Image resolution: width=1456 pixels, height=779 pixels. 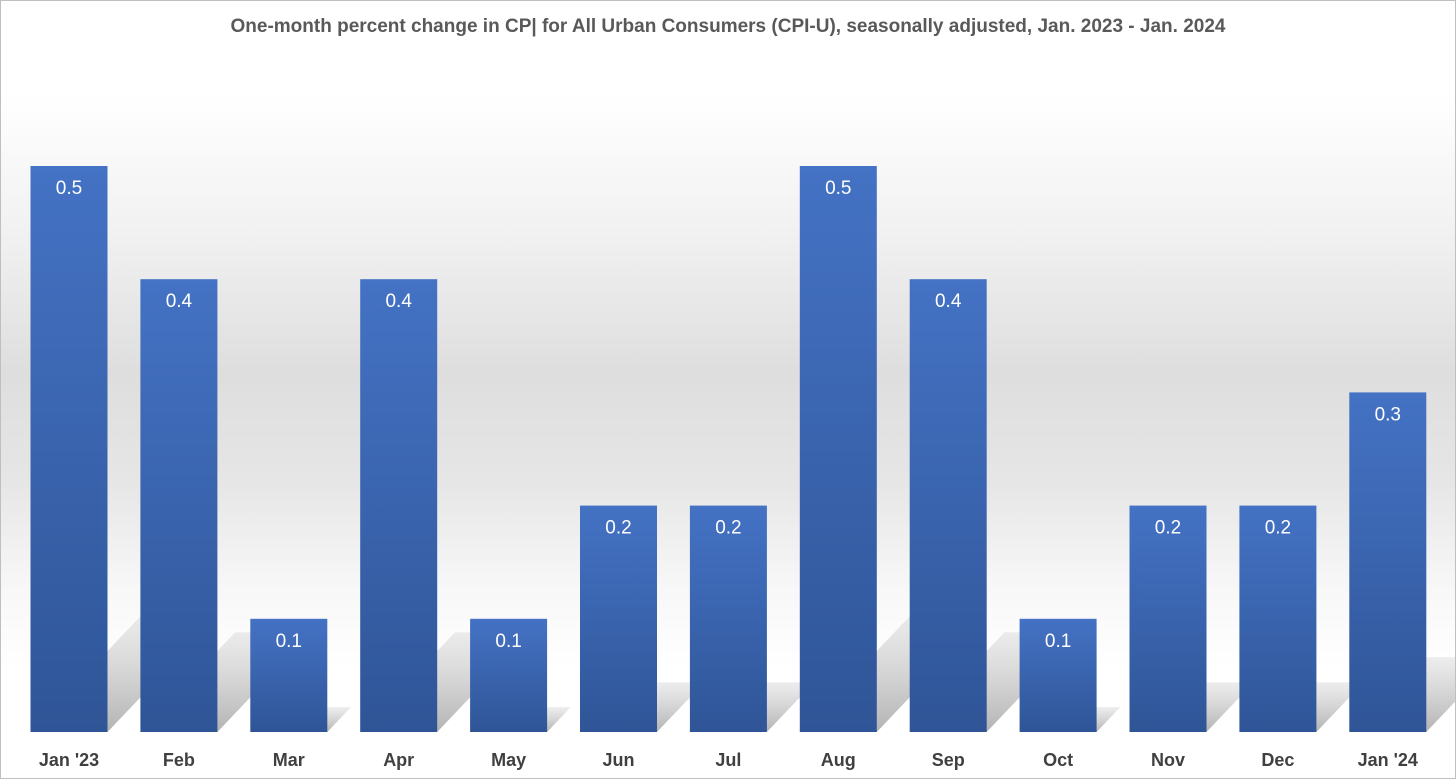 I want to click on category-label: Jul, so click(x=728, y=760).